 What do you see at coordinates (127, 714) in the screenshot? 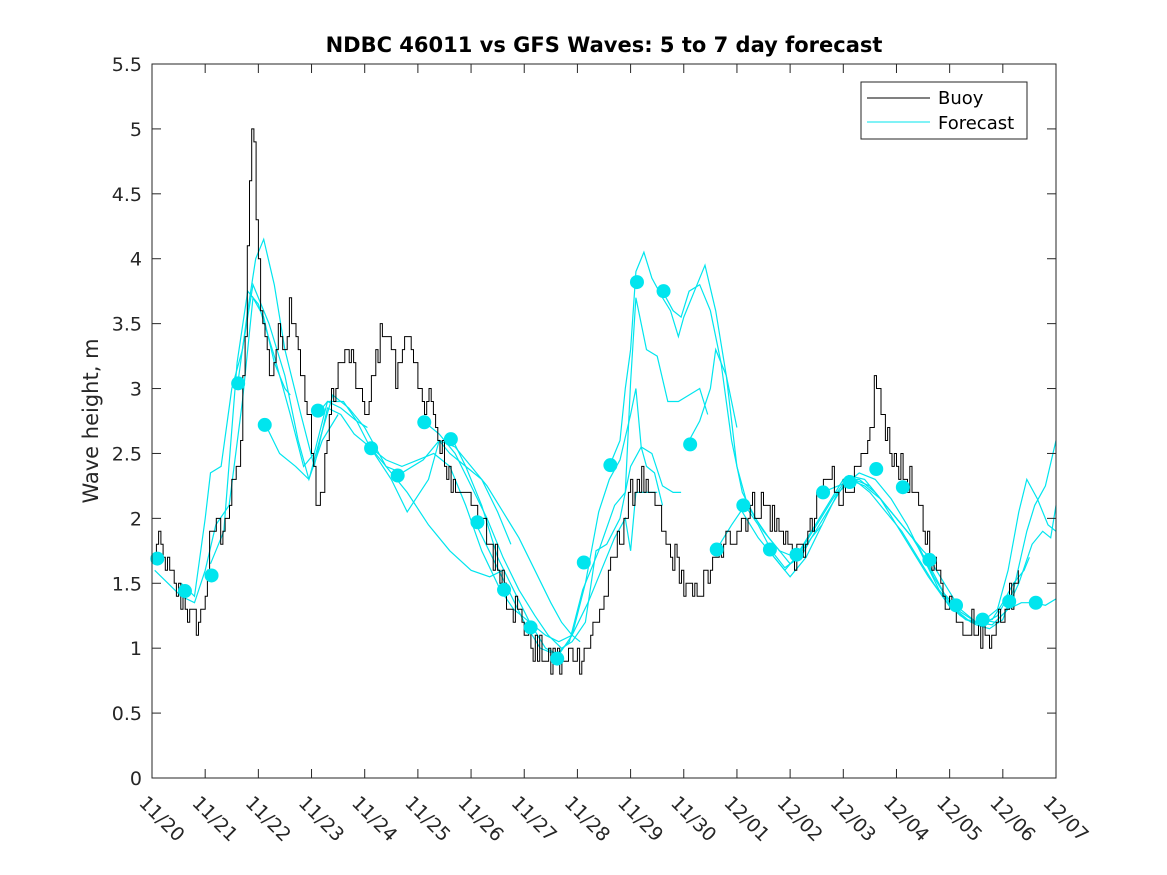
I see `y-tick-label: 0.5` at bounding box center [127, 714].